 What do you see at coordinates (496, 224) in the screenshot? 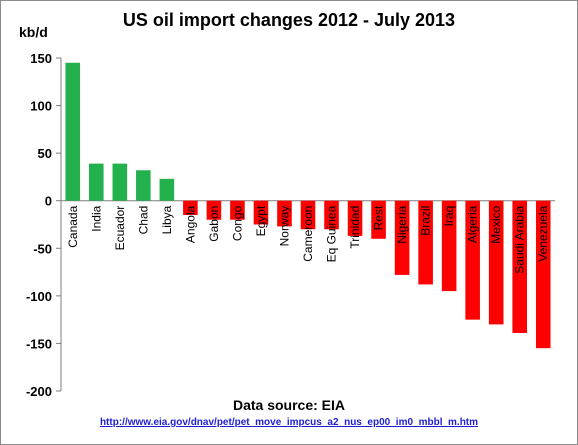
I see `category-label: Mexico` at bounding box center [496, 224].